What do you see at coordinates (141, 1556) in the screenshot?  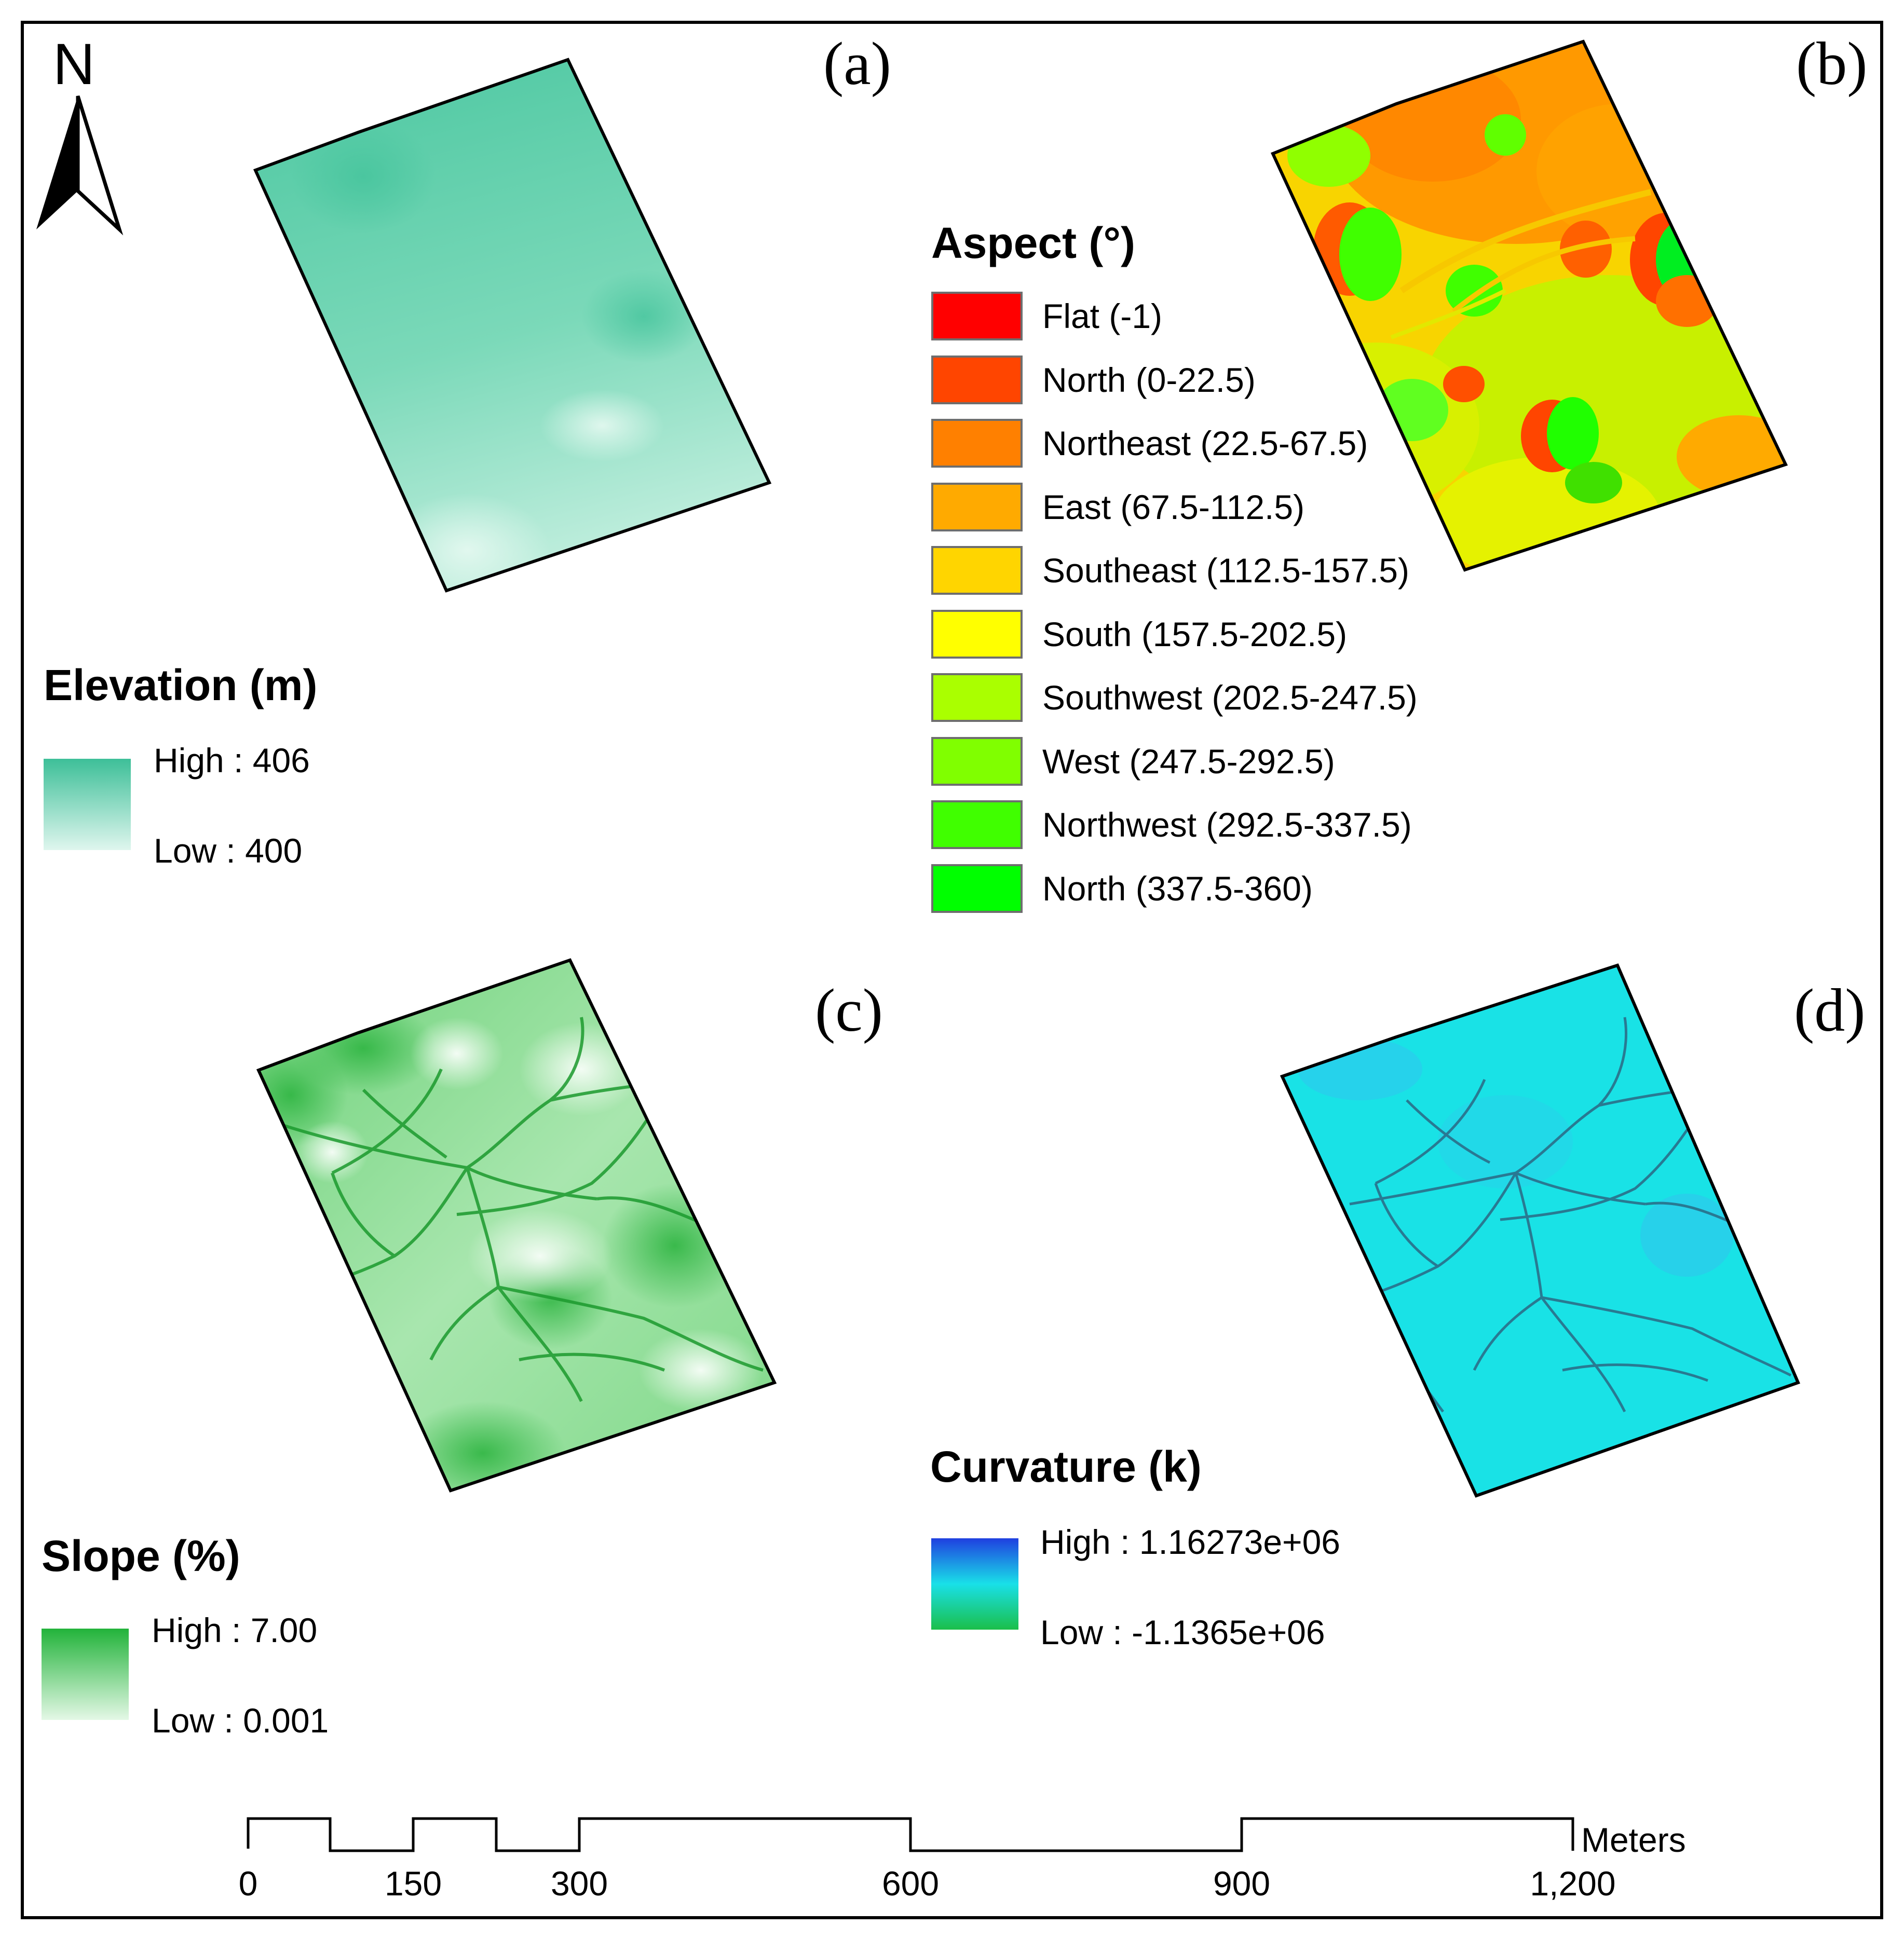 I see `slope-legend-title: Slope (%)` at bounding box center [141, 1556].